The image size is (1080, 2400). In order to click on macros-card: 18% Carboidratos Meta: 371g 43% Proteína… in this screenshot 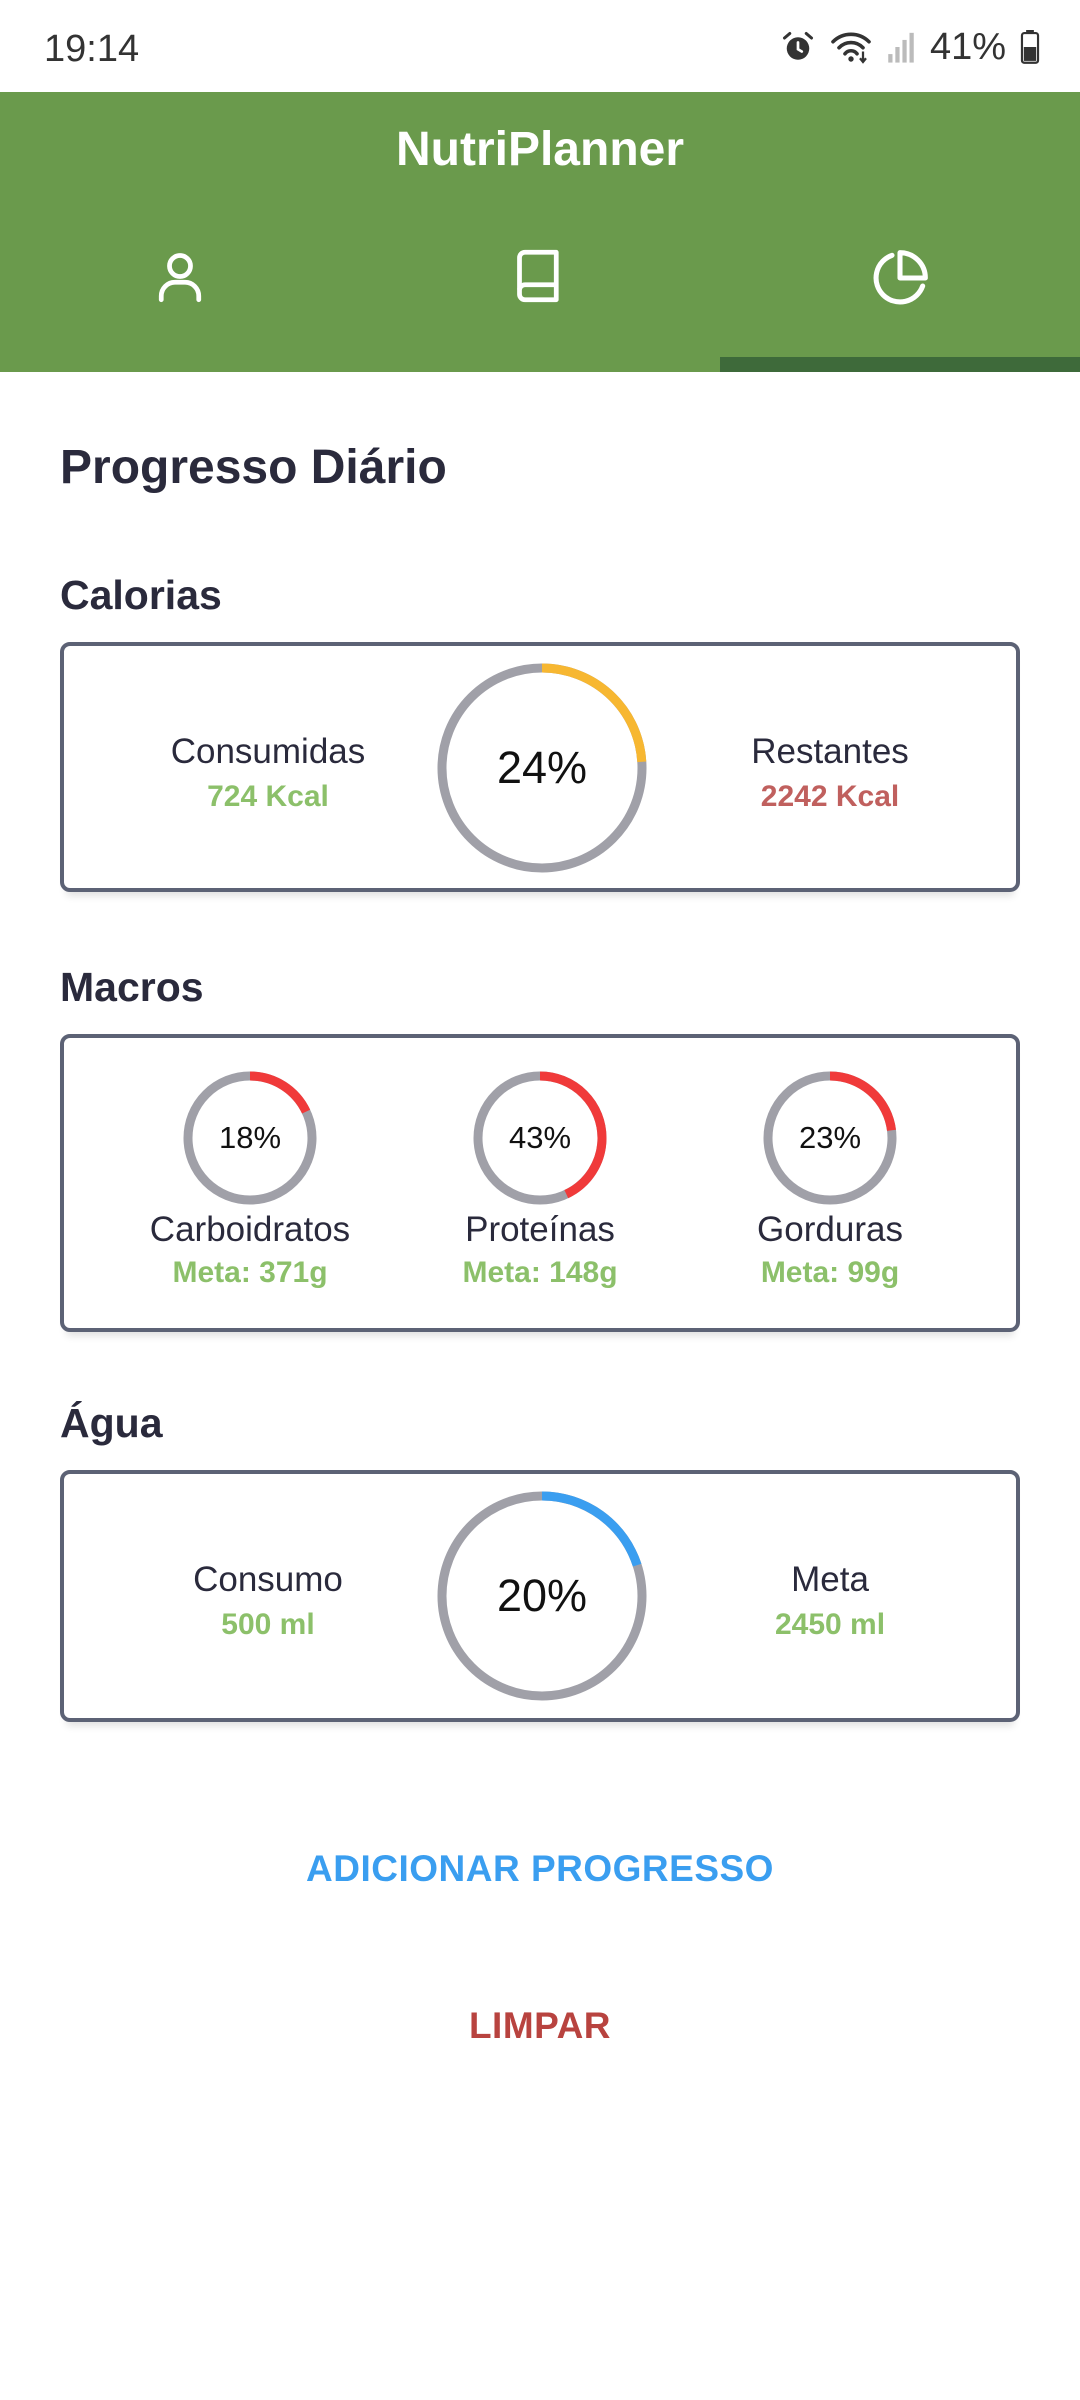, I will do `click(540, 1183)`.